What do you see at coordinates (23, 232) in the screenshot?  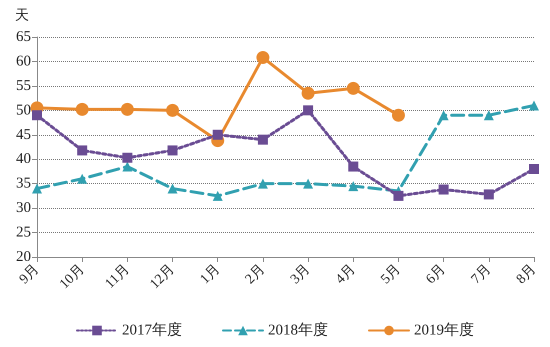 I see `y-tick-label: 25` at bounding box center [23, 232].